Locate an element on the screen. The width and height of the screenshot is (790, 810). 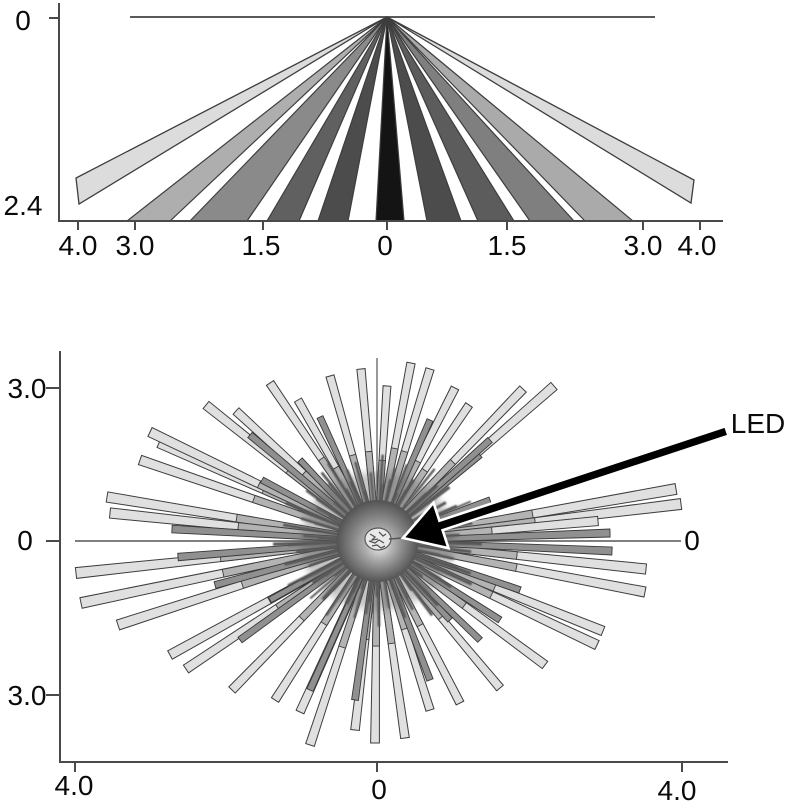
svg-text: LED is located at coordinates (758, 423).